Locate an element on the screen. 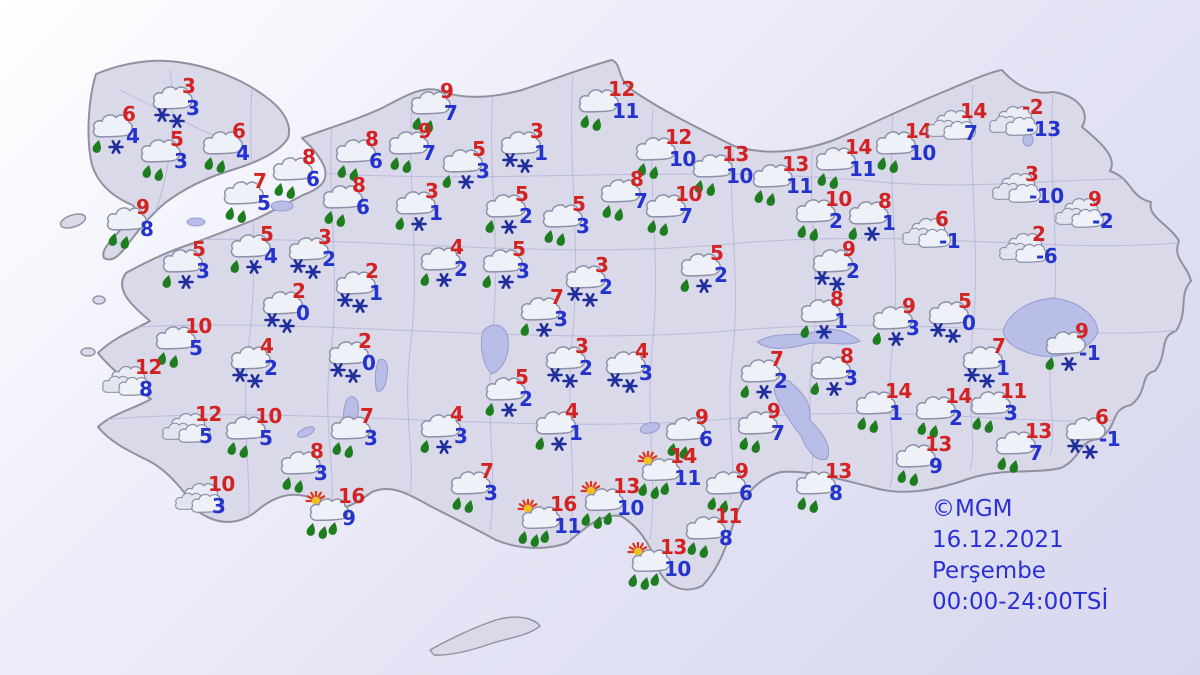  keban-reservoir is located at coordinates (808, 338).